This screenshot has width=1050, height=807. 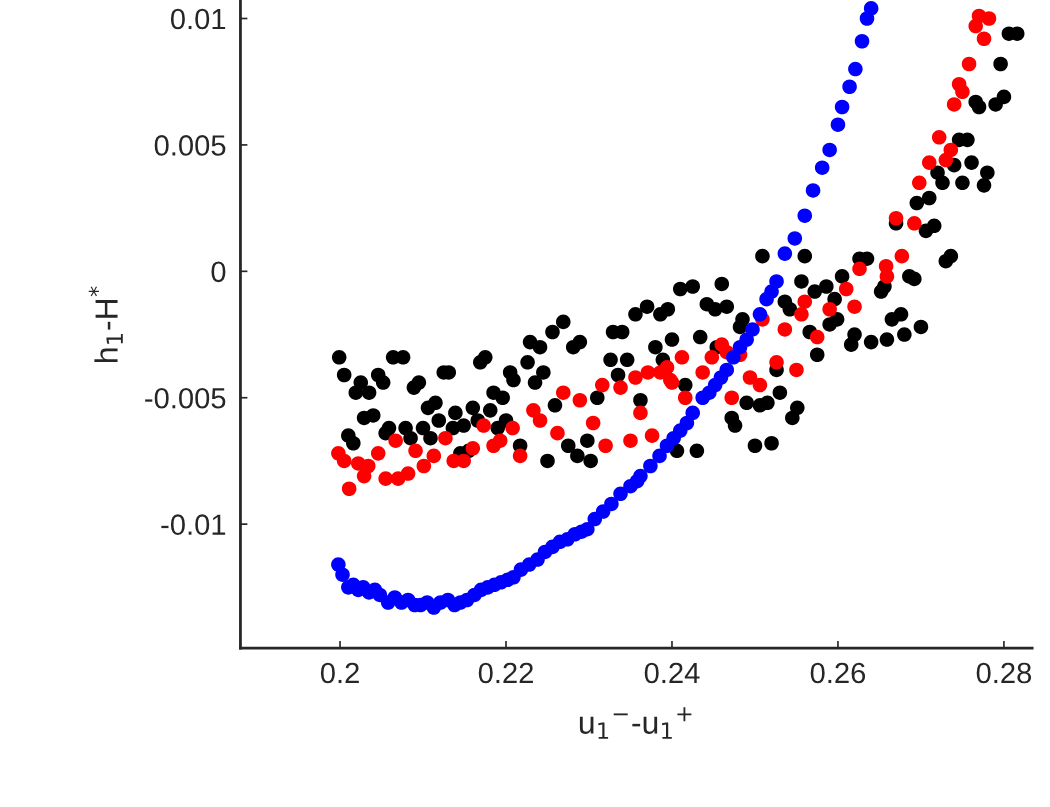 What do you see at coordinates (105, 324) in the screenshot?
I see `y-axis-title: h$_{1}$-H$^{*}$` at bounding box center [105, 324].